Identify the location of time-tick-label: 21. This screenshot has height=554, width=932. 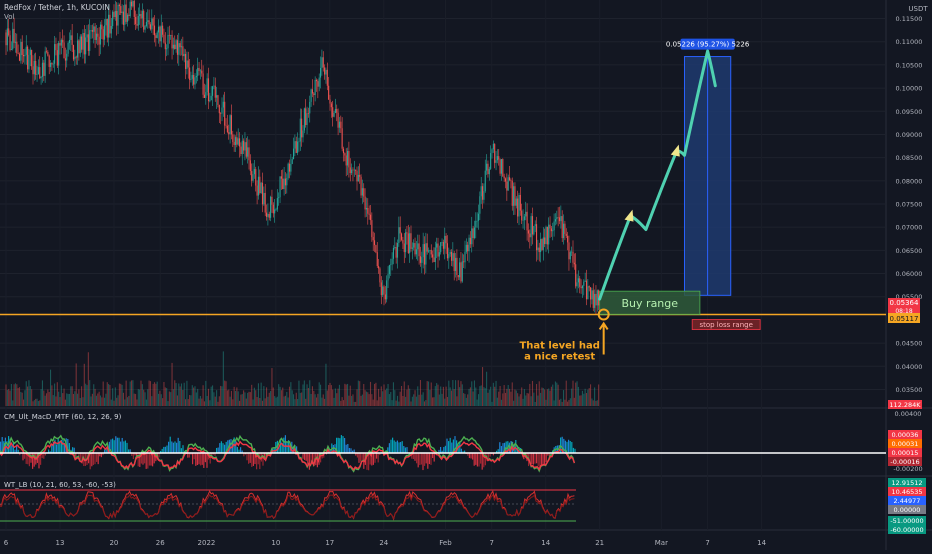
(599, 543).